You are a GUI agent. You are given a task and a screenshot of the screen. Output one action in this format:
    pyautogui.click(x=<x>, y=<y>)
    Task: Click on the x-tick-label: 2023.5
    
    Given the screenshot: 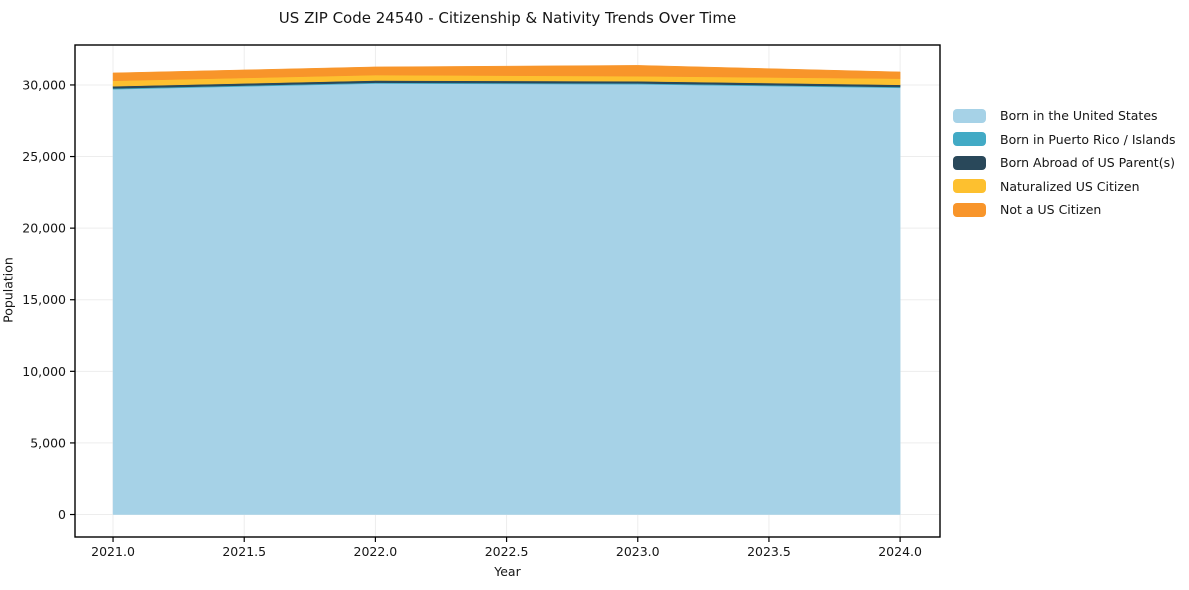 What is the action you would take?
    pyautogui.click(x=769, y=551)
    